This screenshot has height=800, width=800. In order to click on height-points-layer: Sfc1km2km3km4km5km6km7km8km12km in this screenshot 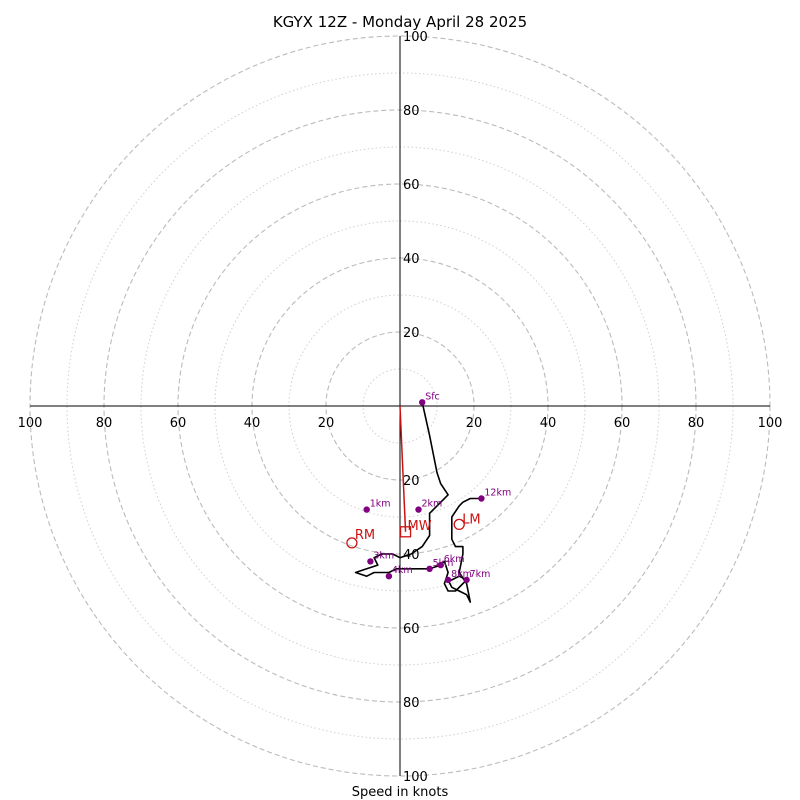, I will do `click(437, 487)`.